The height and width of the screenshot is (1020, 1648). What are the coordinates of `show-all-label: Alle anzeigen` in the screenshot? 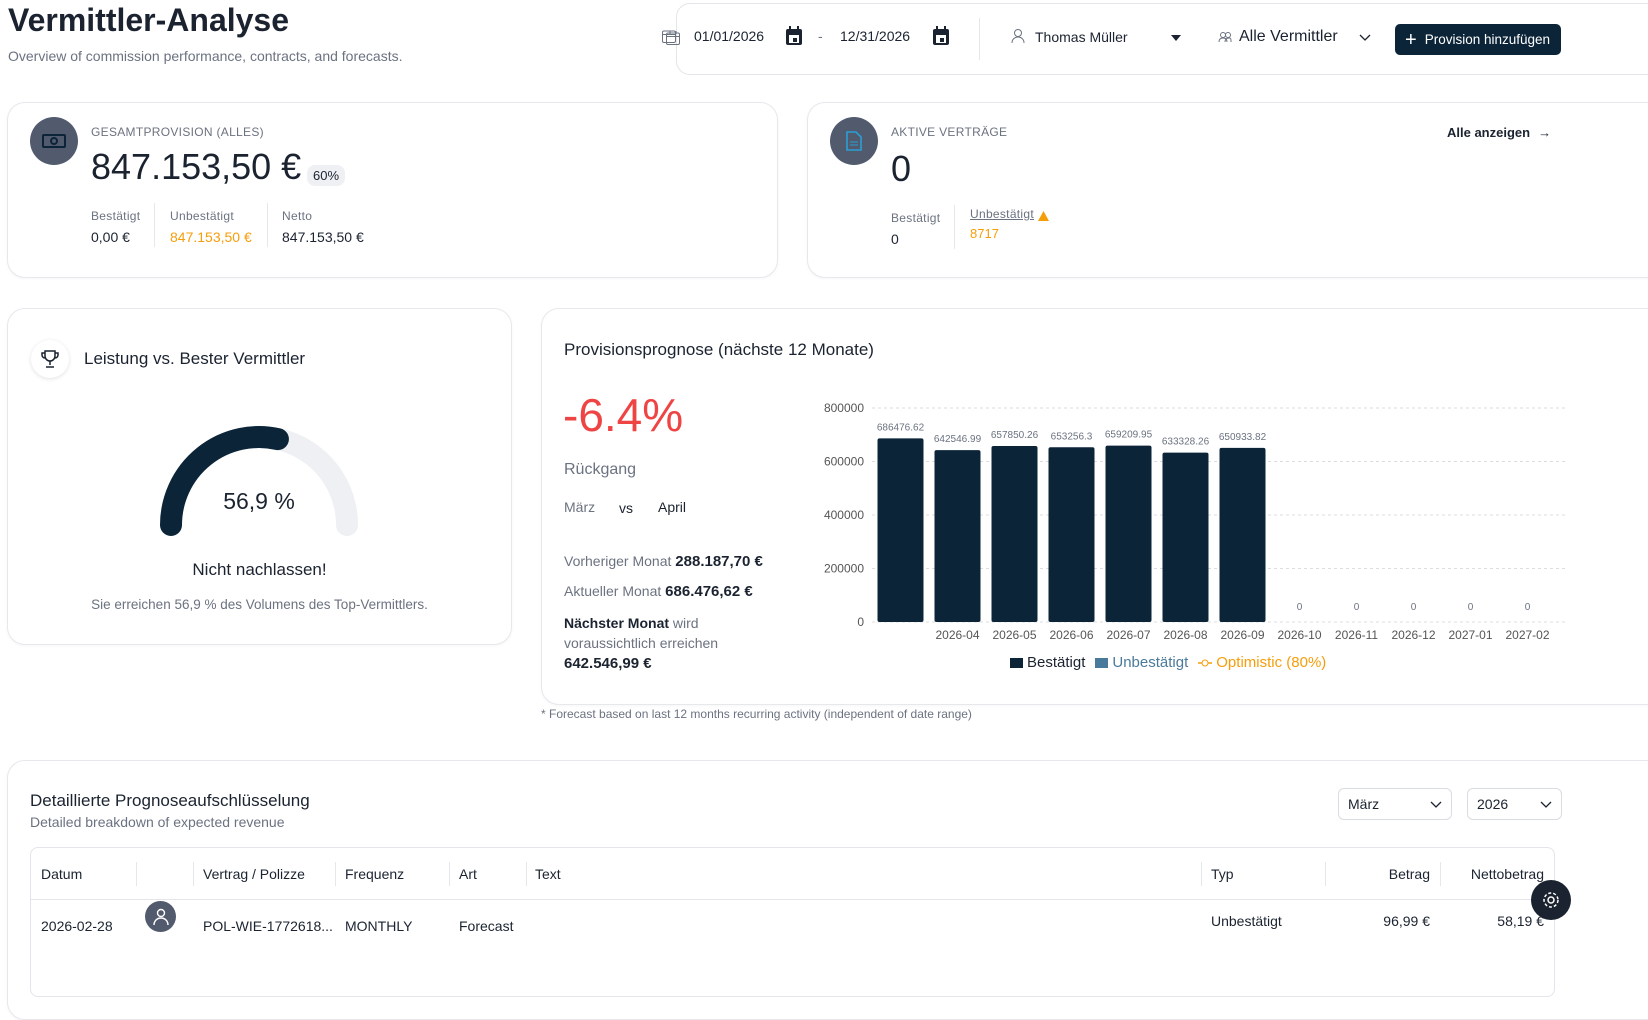 It's located at (1489, 132).